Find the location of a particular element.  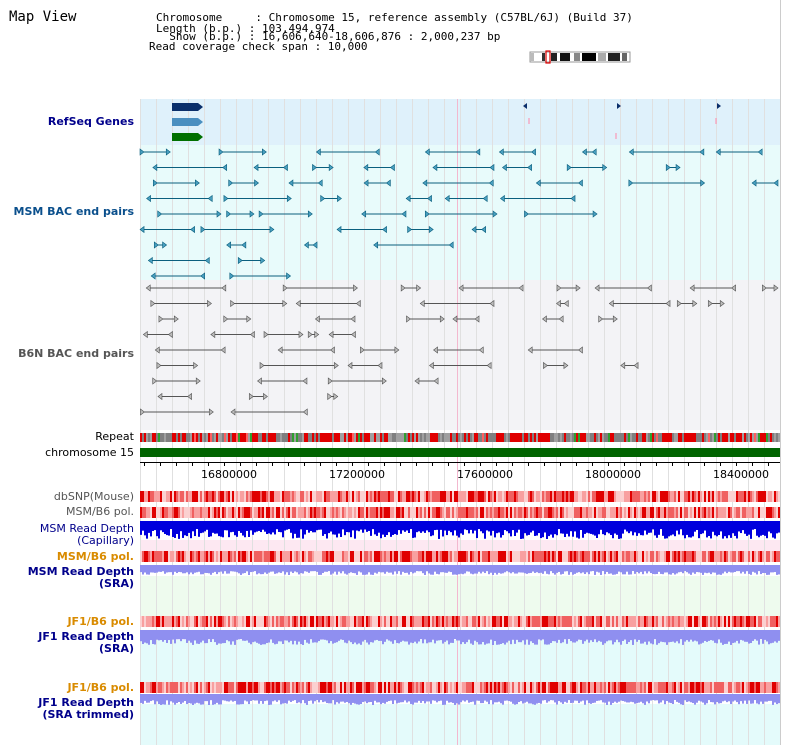

track-label-msm-bac: MSM BAC end pairs is located at coordinates (73, 211).